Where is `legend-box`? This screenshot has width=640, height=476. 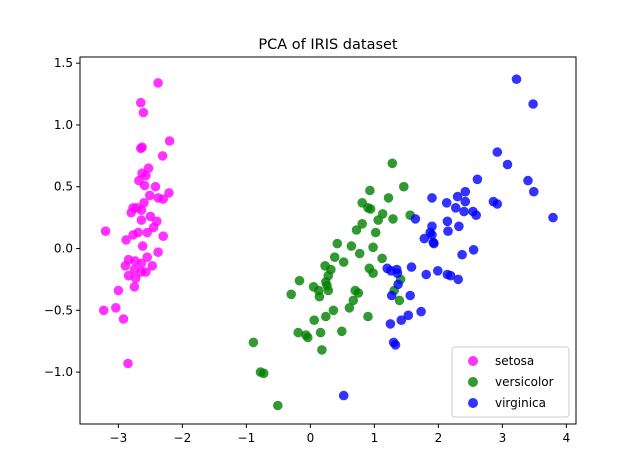
legend-box is located at coordinates (510, 382).